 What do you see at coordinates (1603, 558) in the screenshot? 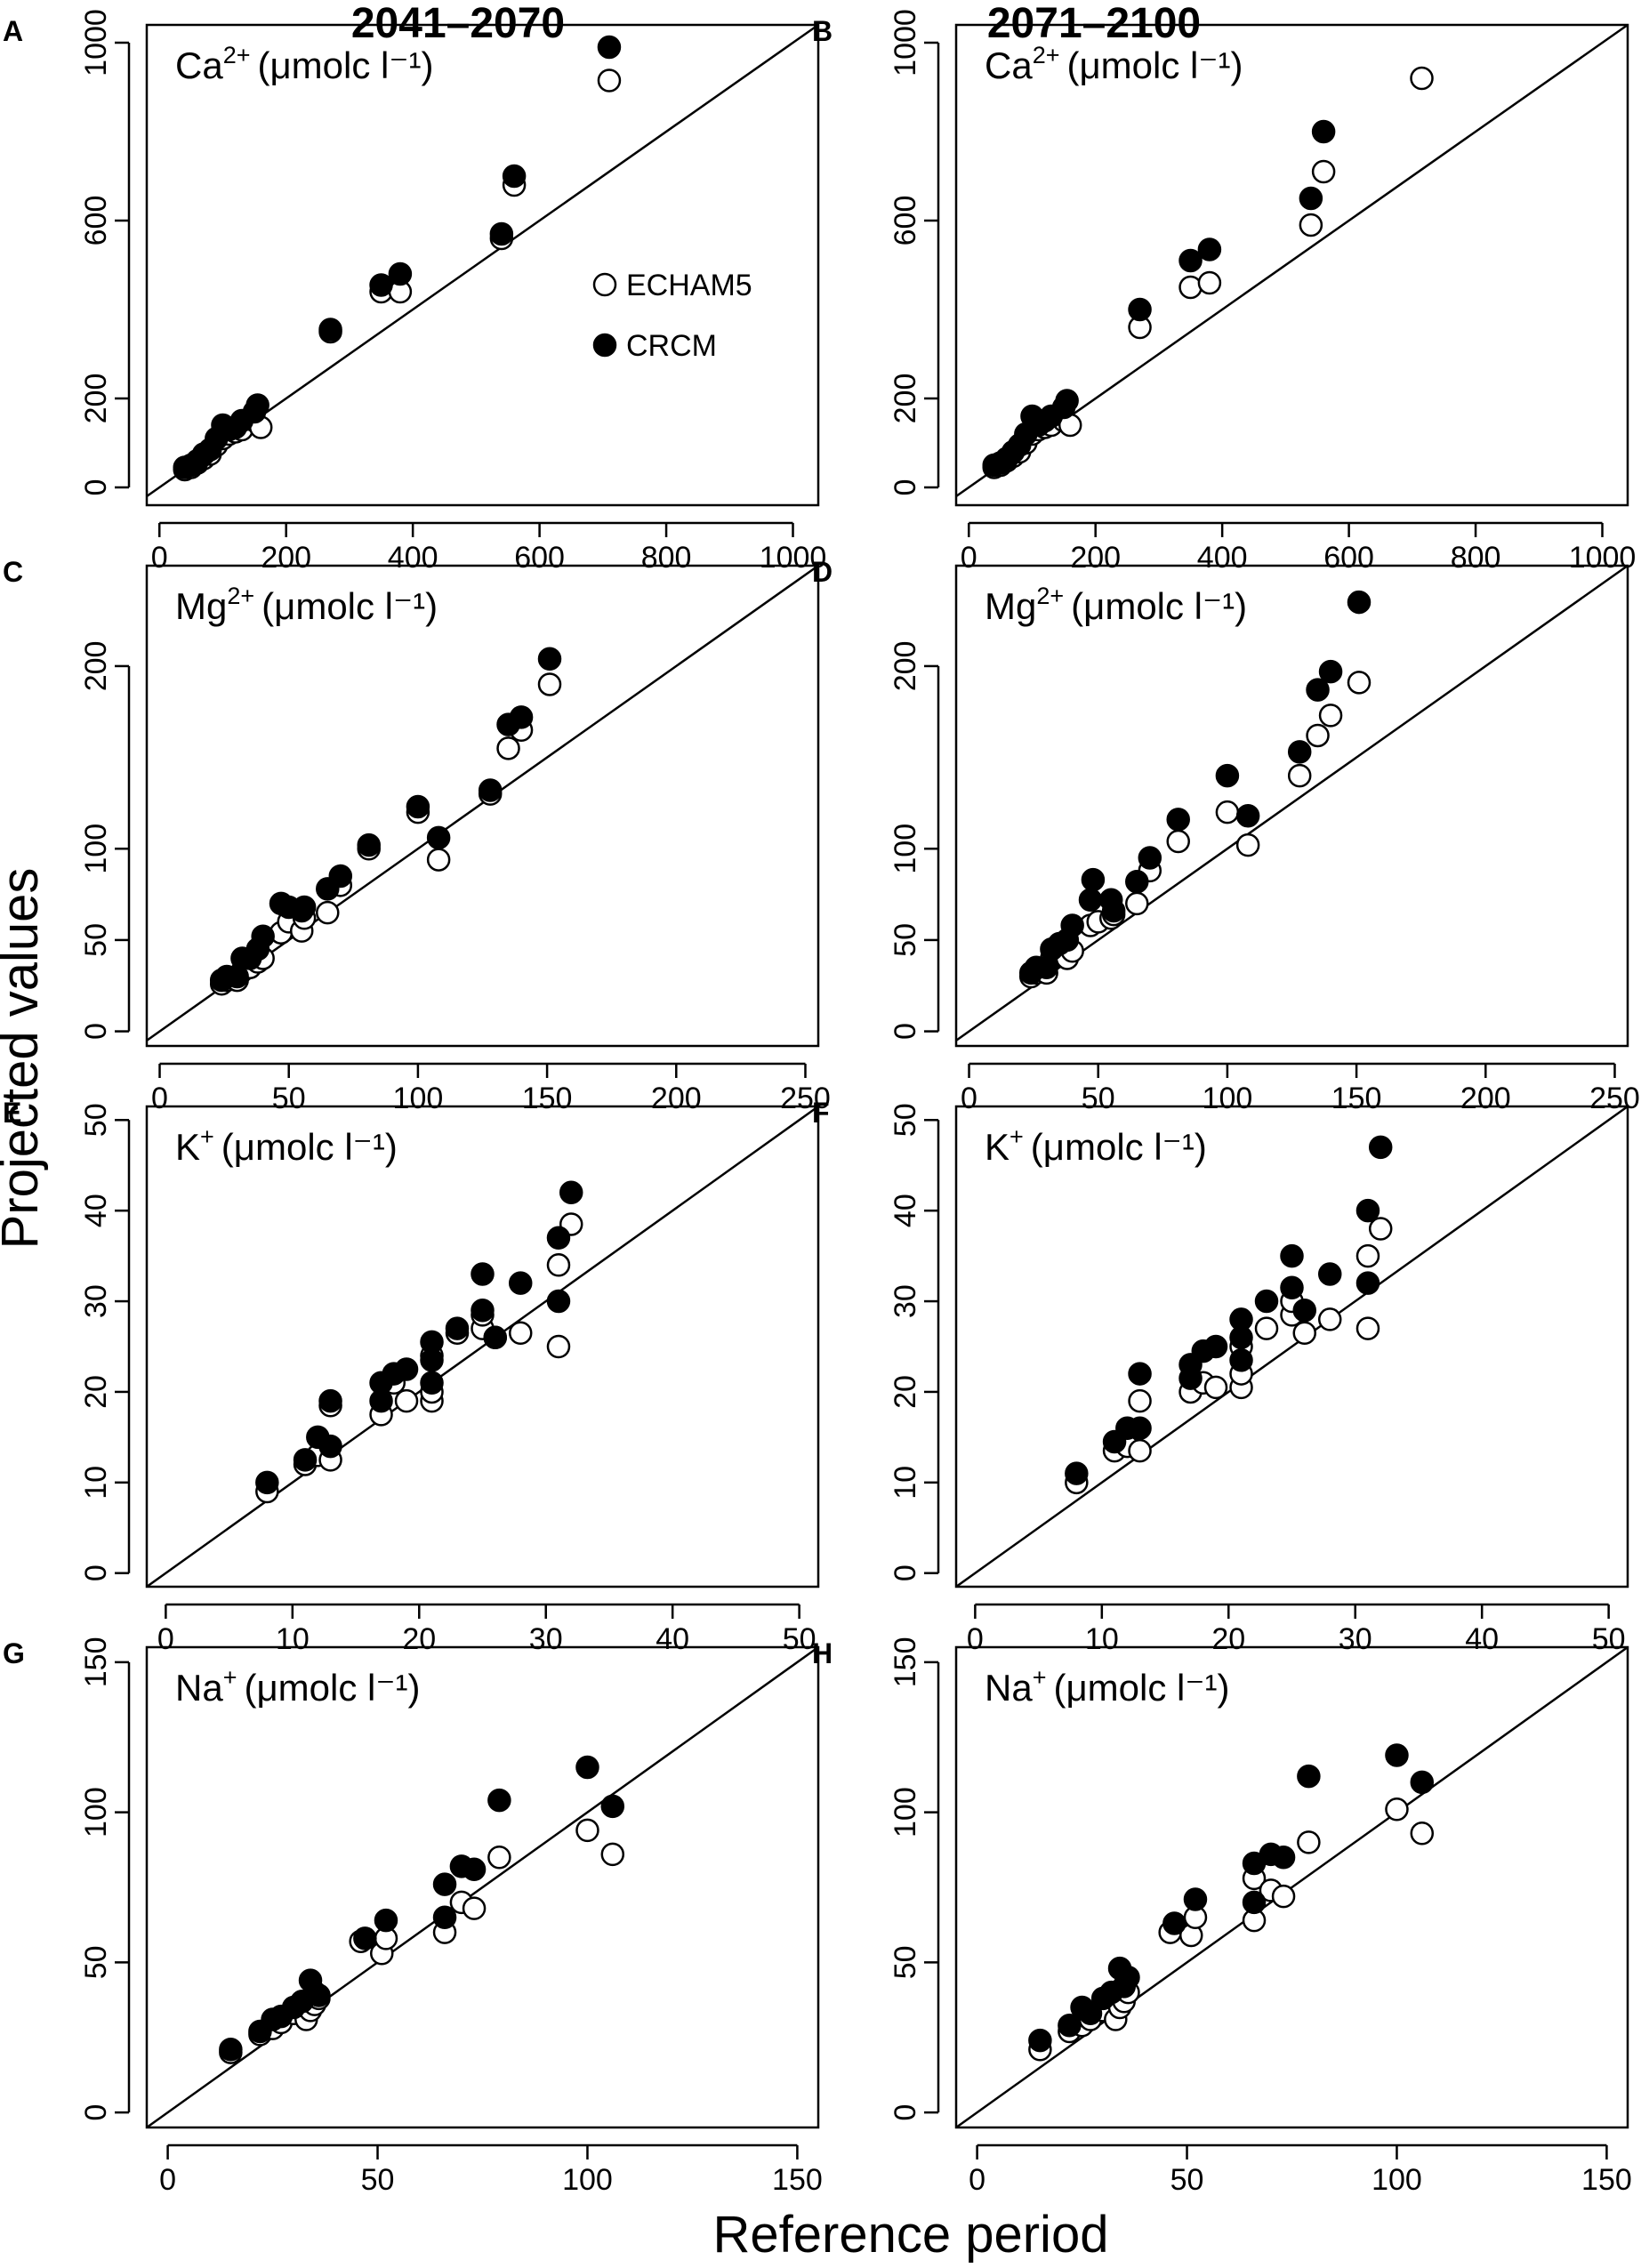
I see `x-tick-label: 1000` at bounding box center [1603, 558].